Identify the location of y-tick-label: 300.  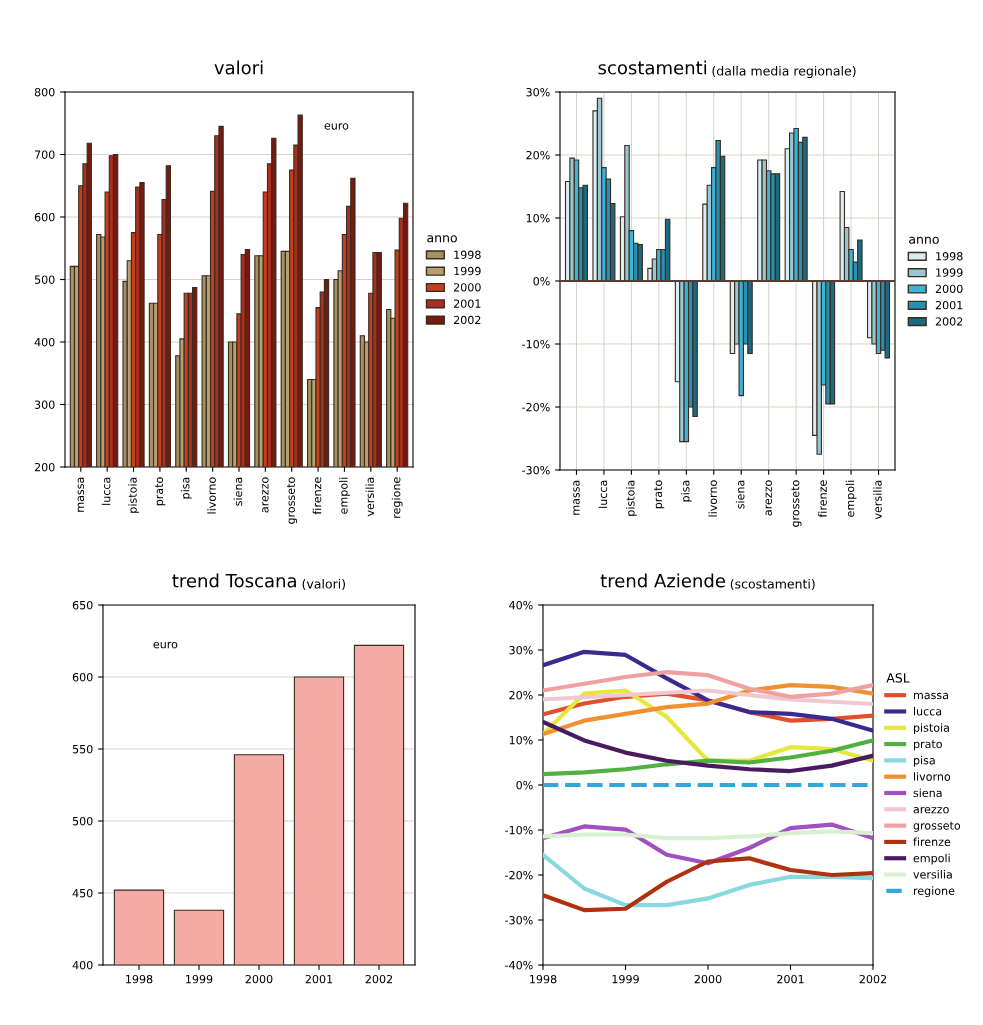
(44, 404).